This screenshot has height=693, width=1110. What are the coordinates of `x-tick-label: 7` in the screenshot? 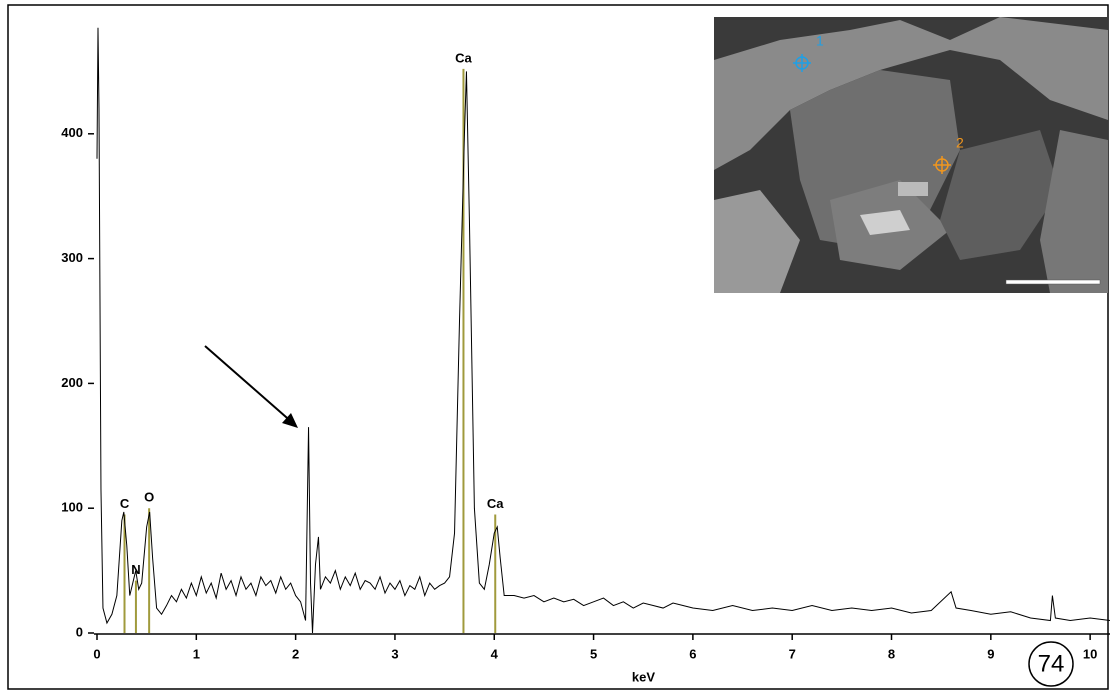 It's located at (792, 653).